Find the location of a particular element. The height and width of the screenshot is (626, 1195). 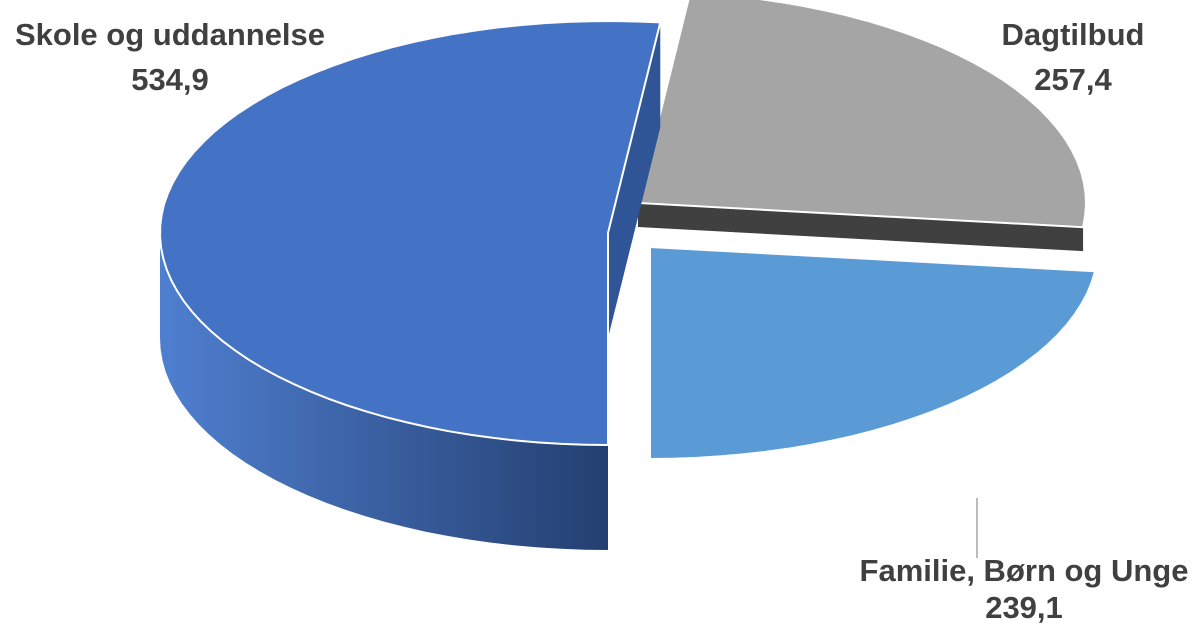

slice-top-dagtilbud is located at coordinates (862, 114).